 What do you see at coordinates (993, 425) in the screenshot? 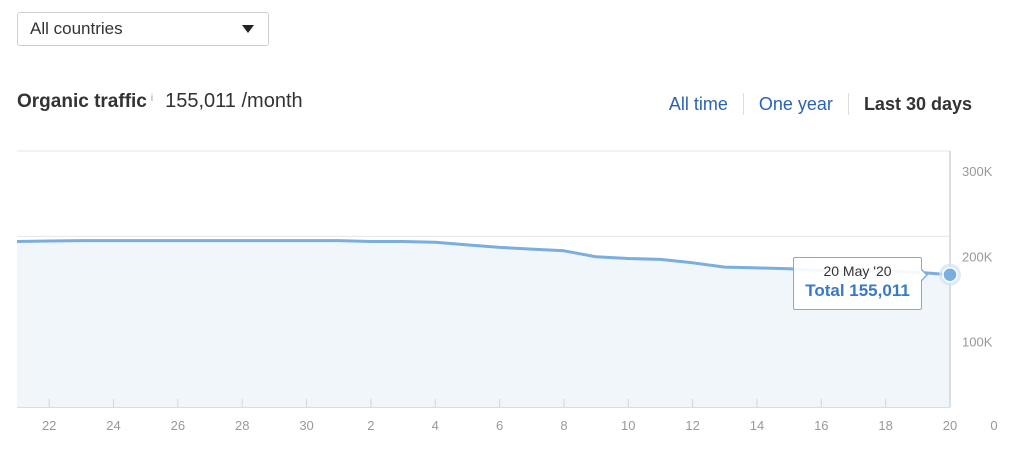
I see `svg-text: 0` at bounding box center [993, 425].